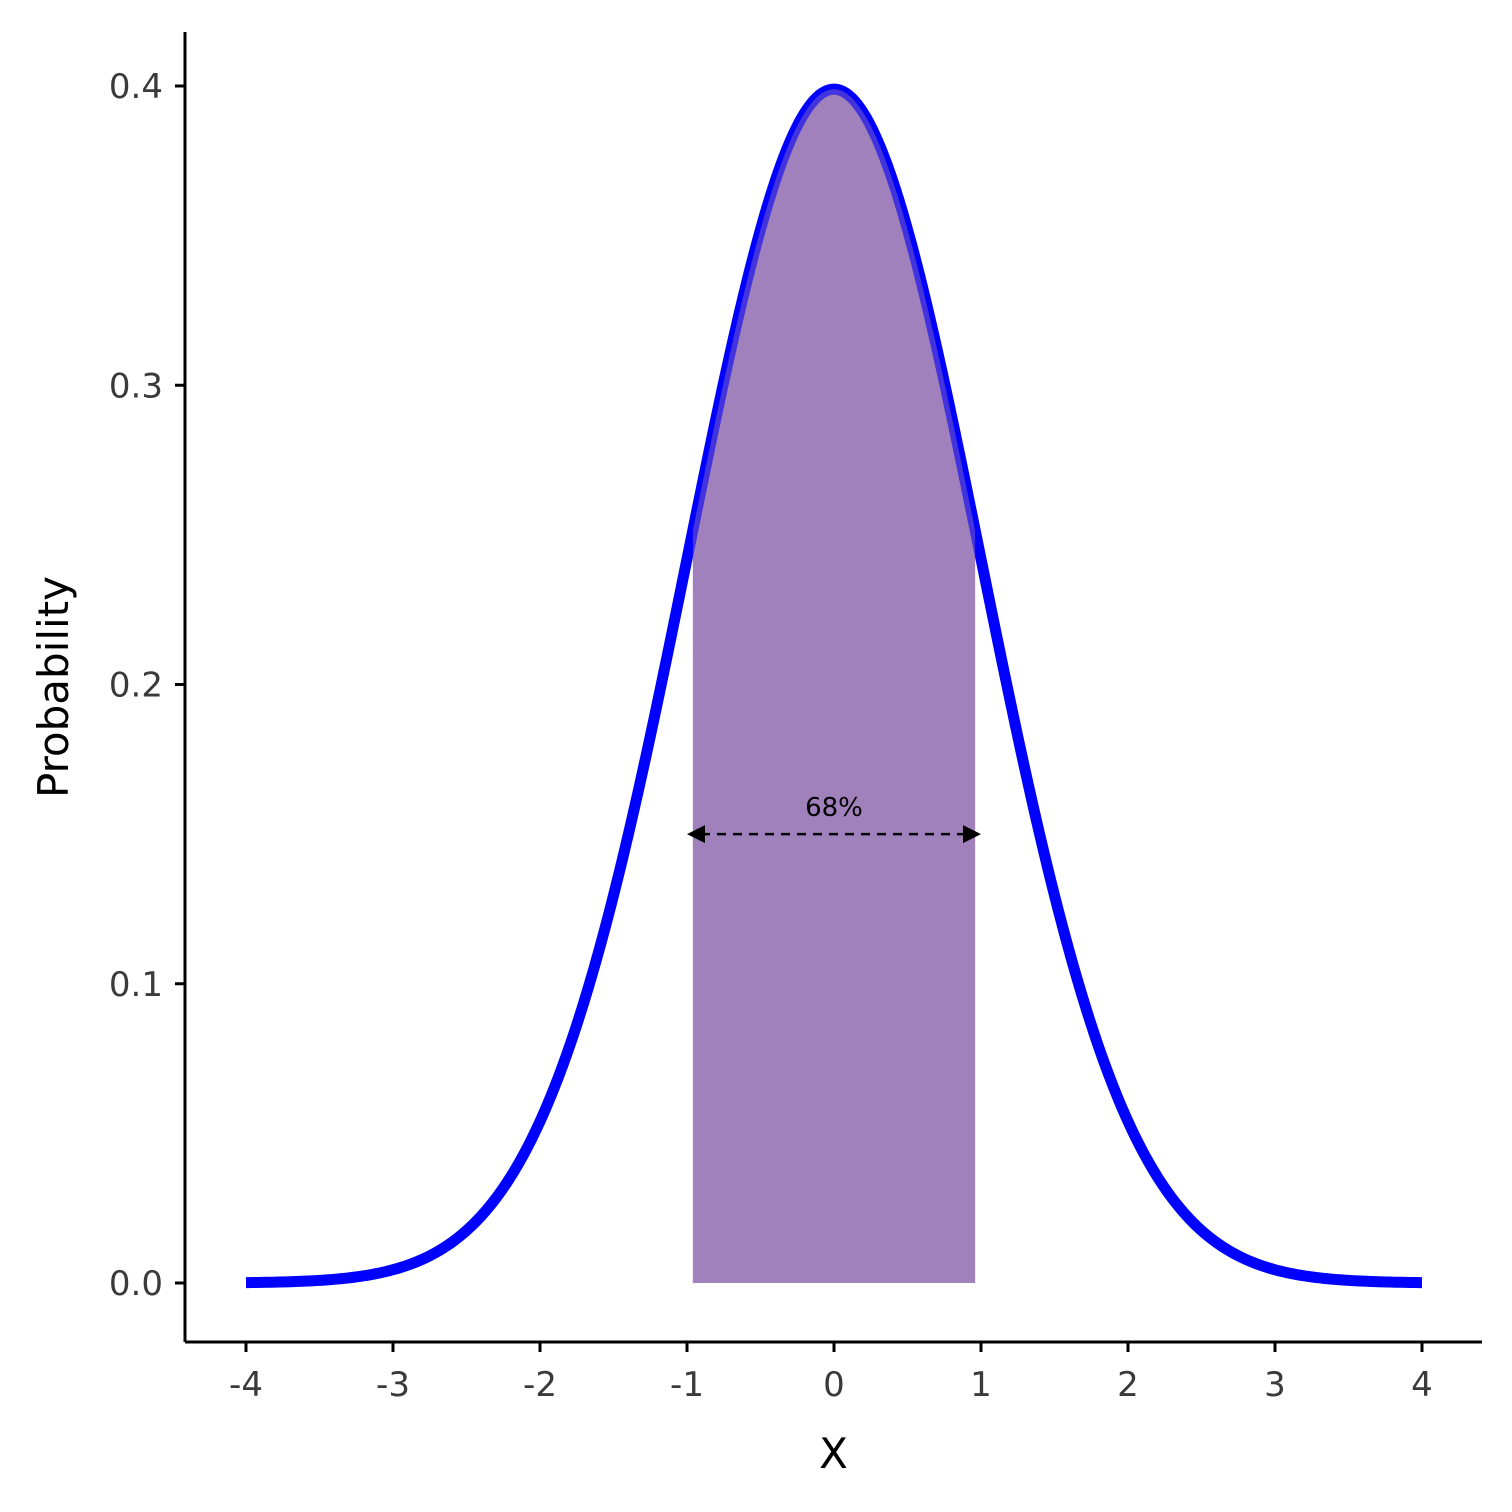  I want to click on x-tick-label: 2, so click(1128, 1385).